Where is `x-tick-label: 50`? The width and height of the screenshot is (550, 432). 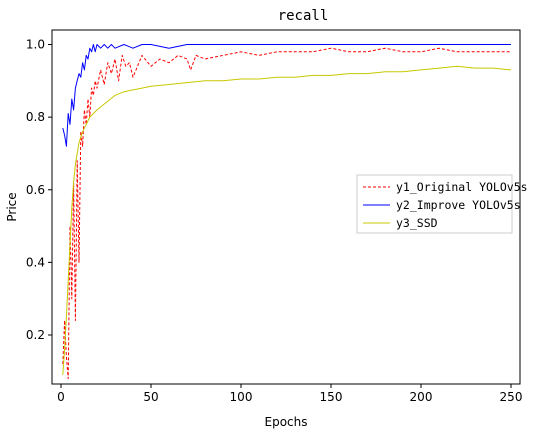 x-tick-label: 50 is located at coordinates (150, 397).